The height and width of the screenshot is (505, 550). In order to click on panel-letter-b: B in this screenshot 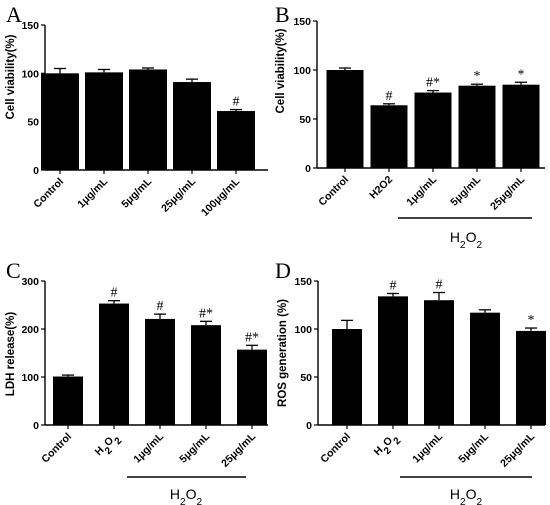, I will do `click(282, 14)`.